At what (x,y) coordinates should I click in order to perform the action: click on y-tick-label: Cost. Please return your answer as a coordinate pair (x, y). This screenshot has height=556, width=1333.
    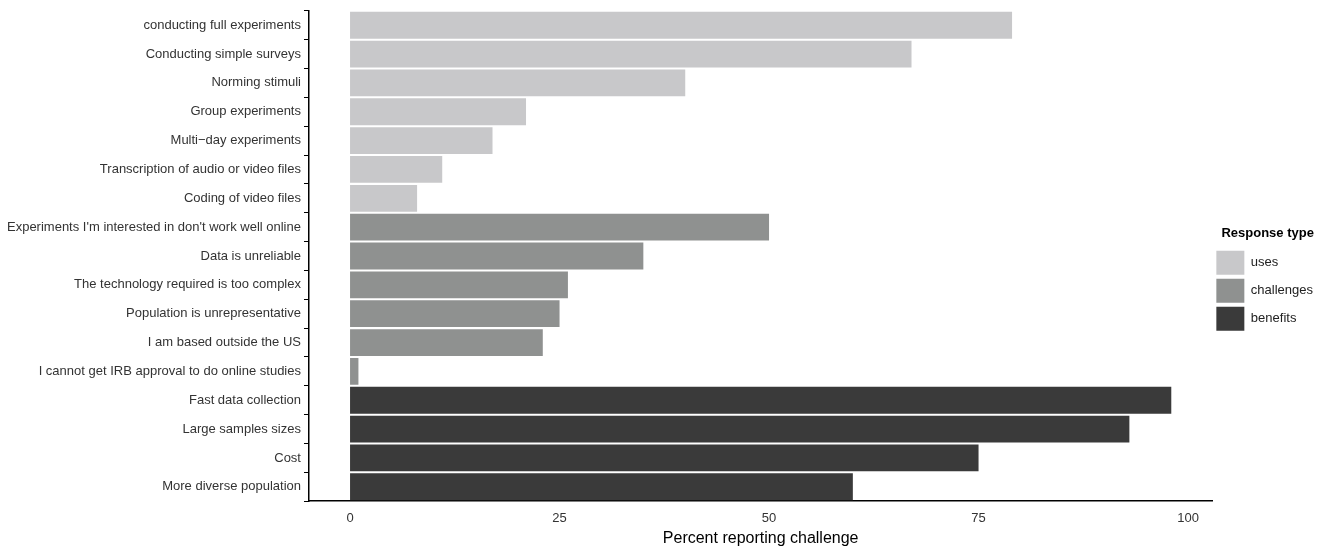
    Looking at the image, I should click on (288, 457).